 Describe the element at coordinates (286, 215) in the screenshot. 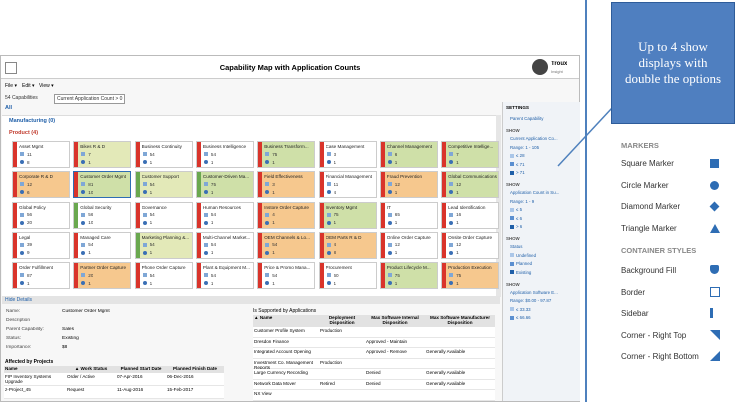

I see `capability-tile: Instore Order Capture 4 1` at that location.